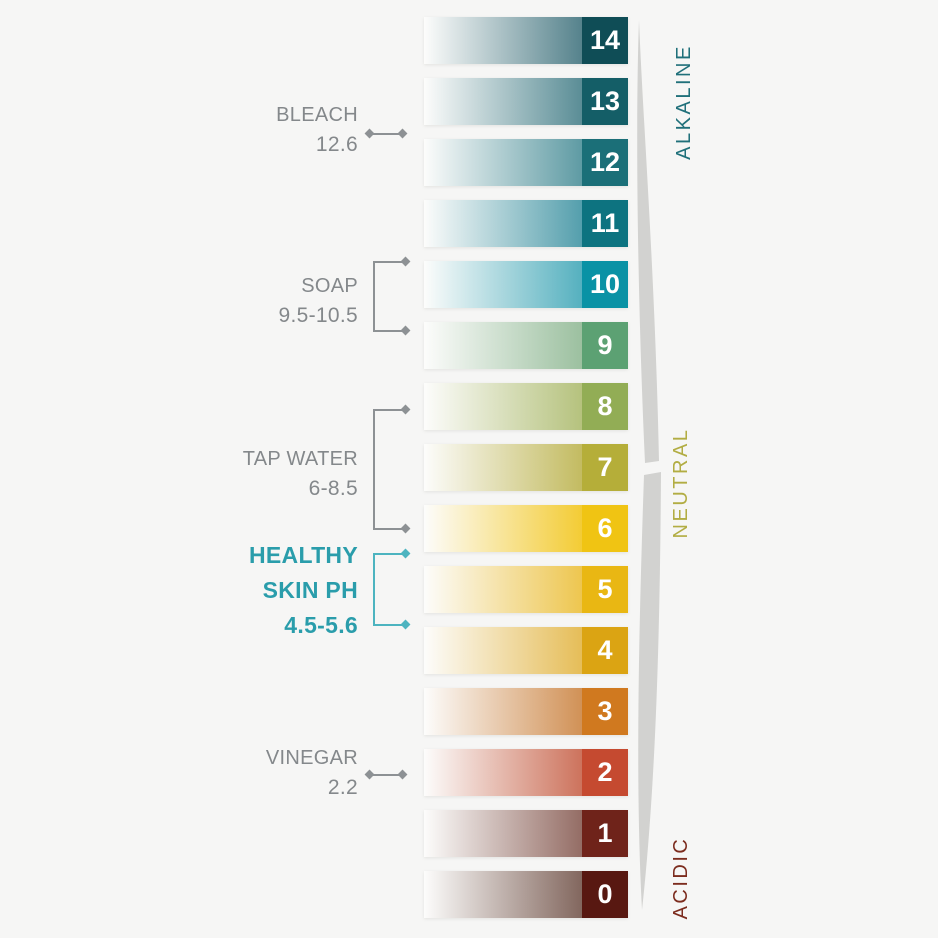 This screenshot has height=938, width=938. What do you see at coordinates (526, 894) in the screenshot?
I see `ph-bar-0: 0` at bounding box center [526, 894].